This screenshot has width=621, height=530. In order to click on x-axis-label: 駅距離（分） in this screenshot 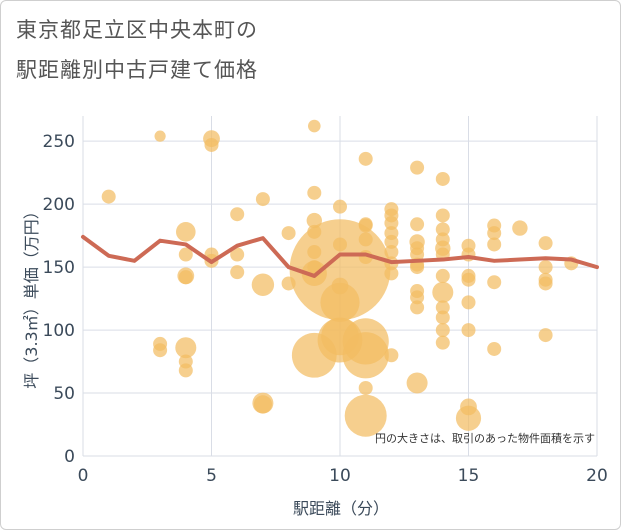, I will do `click(341, 508)`.